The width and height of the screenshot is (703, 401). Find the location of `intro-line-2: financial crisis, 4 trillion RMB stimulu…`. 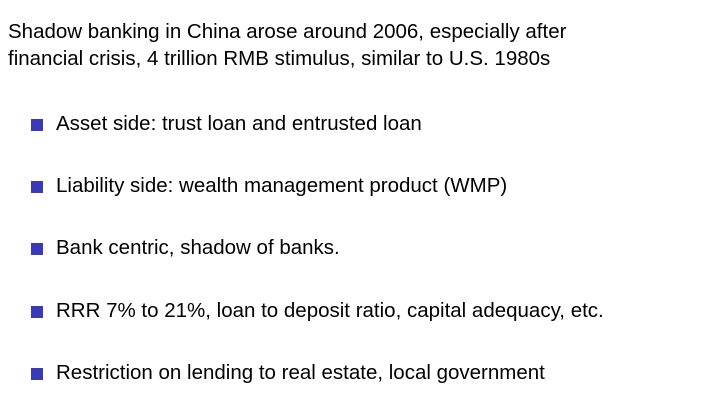

intro-line-2: financial crisis, 4 trillion RMB stimulu… is located at coordinates (279, 58).